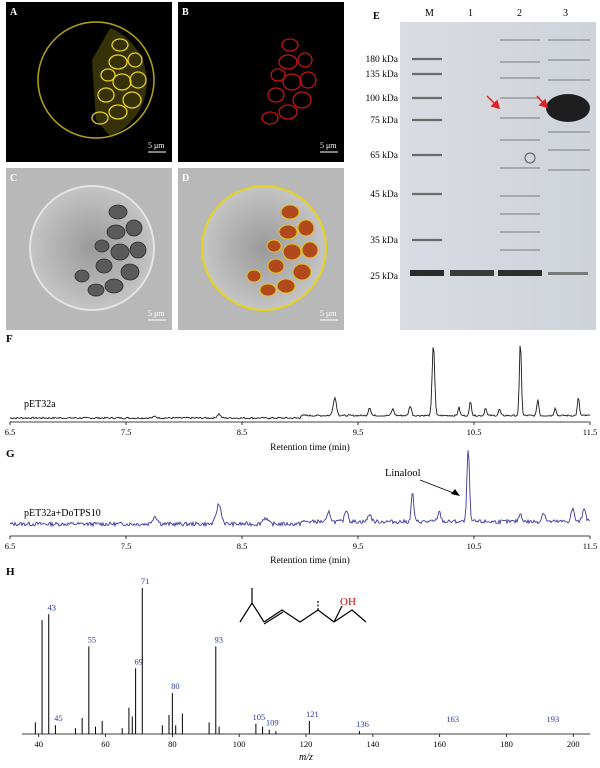 The height and width of the screenshot is (768, 600). What do you see at coordinates (9, 339) in the screenshot?
I see `panel-letter-F: F` at bounding box center [9, 339].